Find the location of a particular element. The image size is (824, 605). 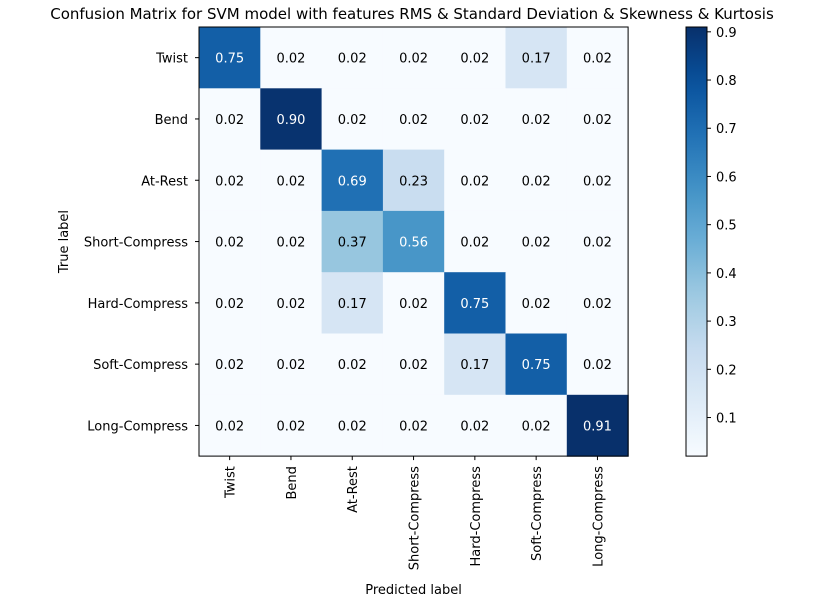

cell-value-label: 0.56 is located at coordinates (413, 243).